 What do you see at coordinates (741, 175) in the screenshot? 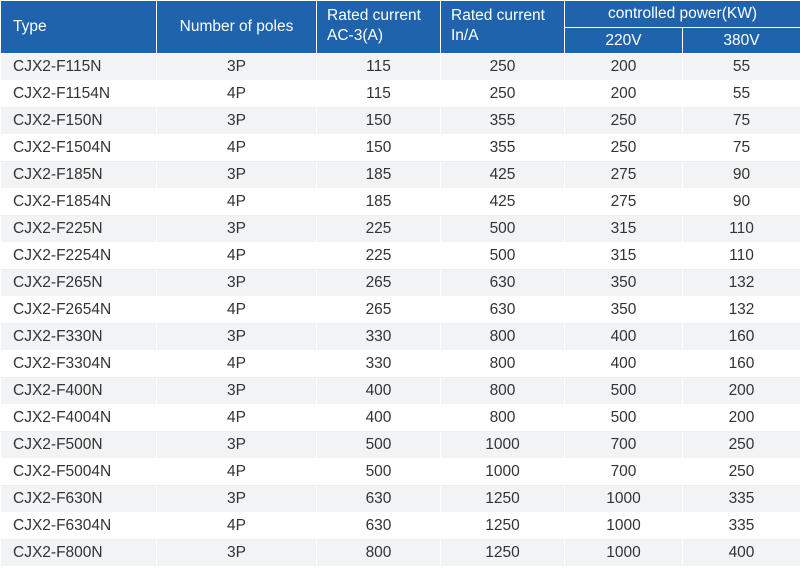
I see `cell-power-380v: 90` at bounding box center [741, 175].